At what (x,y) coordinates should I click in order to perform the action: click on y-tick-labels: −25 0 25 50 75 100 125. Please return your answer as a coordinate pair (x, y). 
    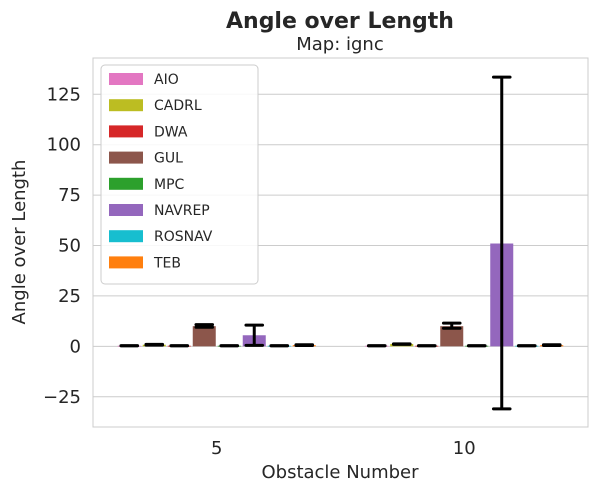
    Looking at the image, I should click on (62, 245).